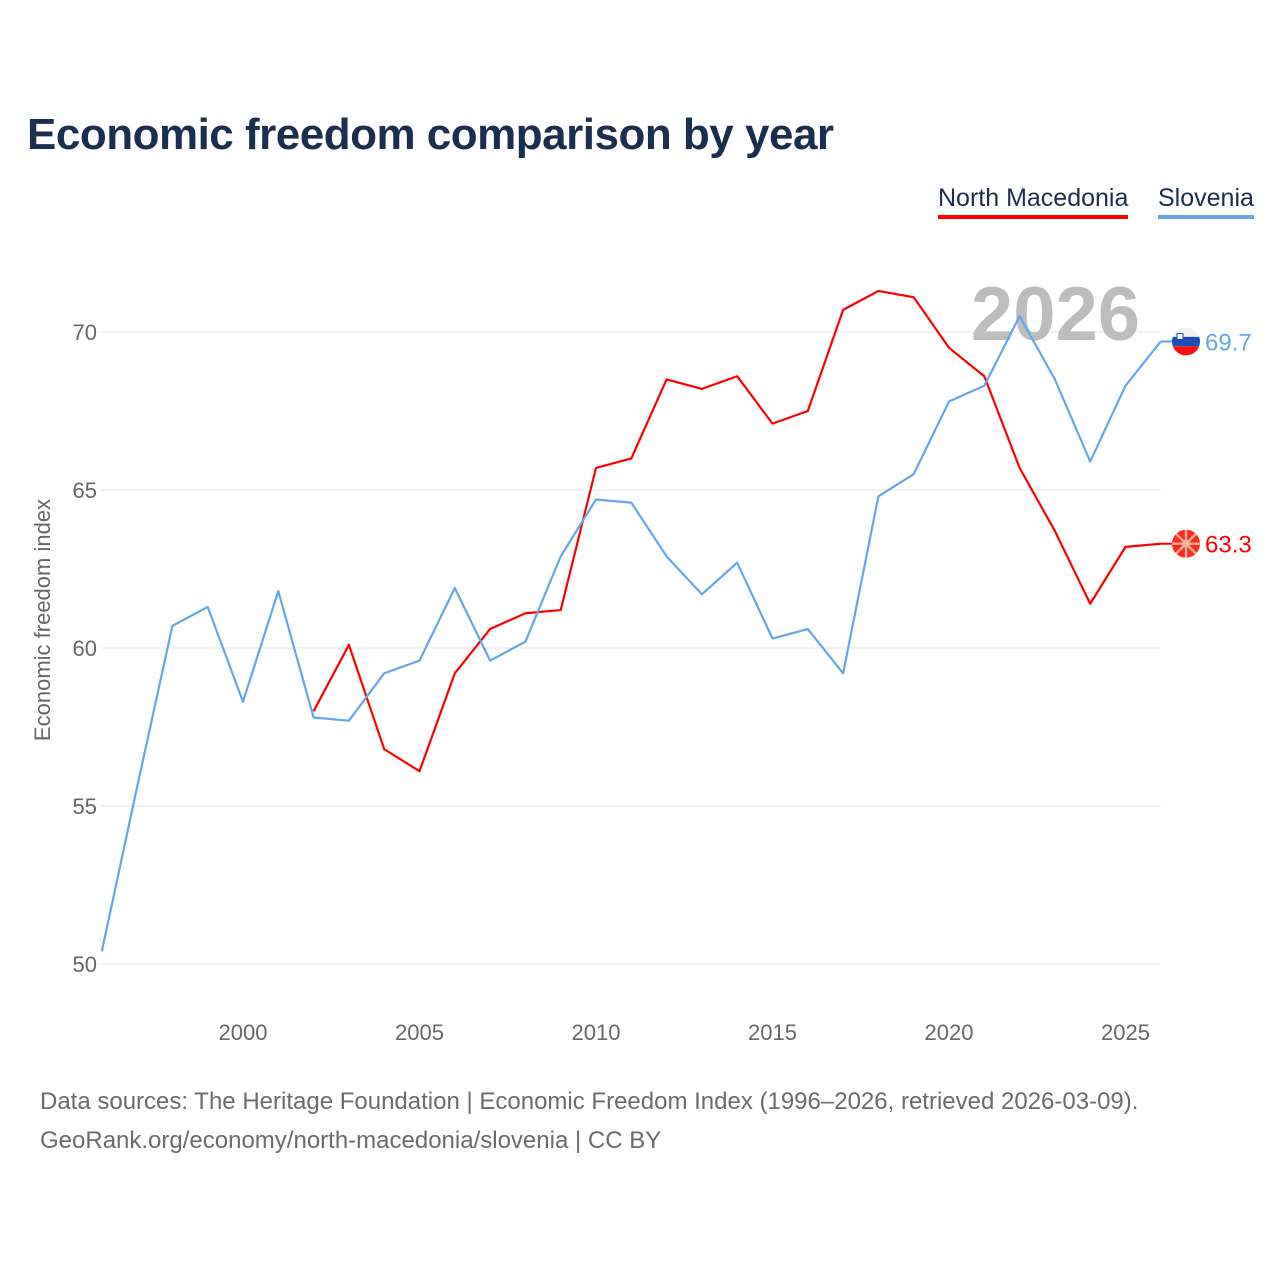 The height and width of the screenshot is (1280, 1280). What do you see at coordinates (1186, 543) in the screenshot?
I see `north-macedonia-flag-icon` at bounding box center [1186, 543].